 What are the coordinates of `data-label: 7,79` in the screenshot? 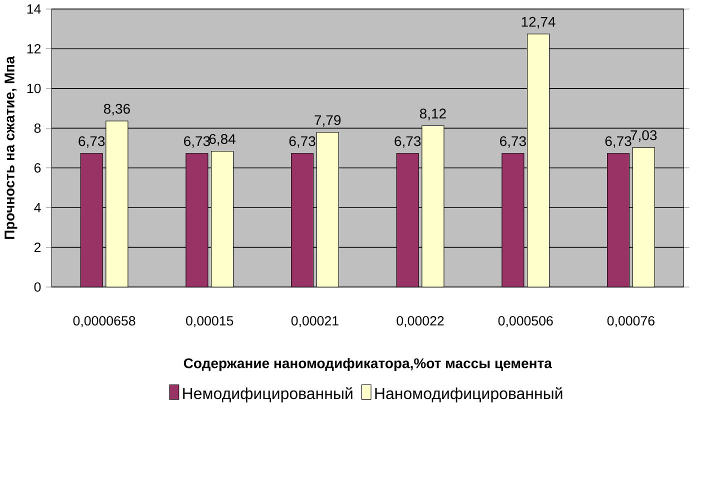 It's located at (327, 121).